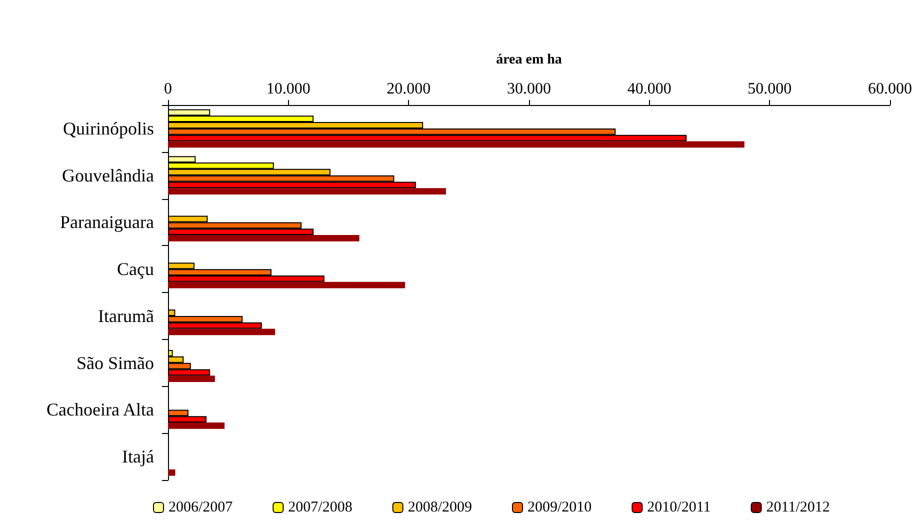  What do you see at coordinates (138, 456) in the screenshot?
I see `y-tick-label: Itajá` at bounding box center [138, 456].